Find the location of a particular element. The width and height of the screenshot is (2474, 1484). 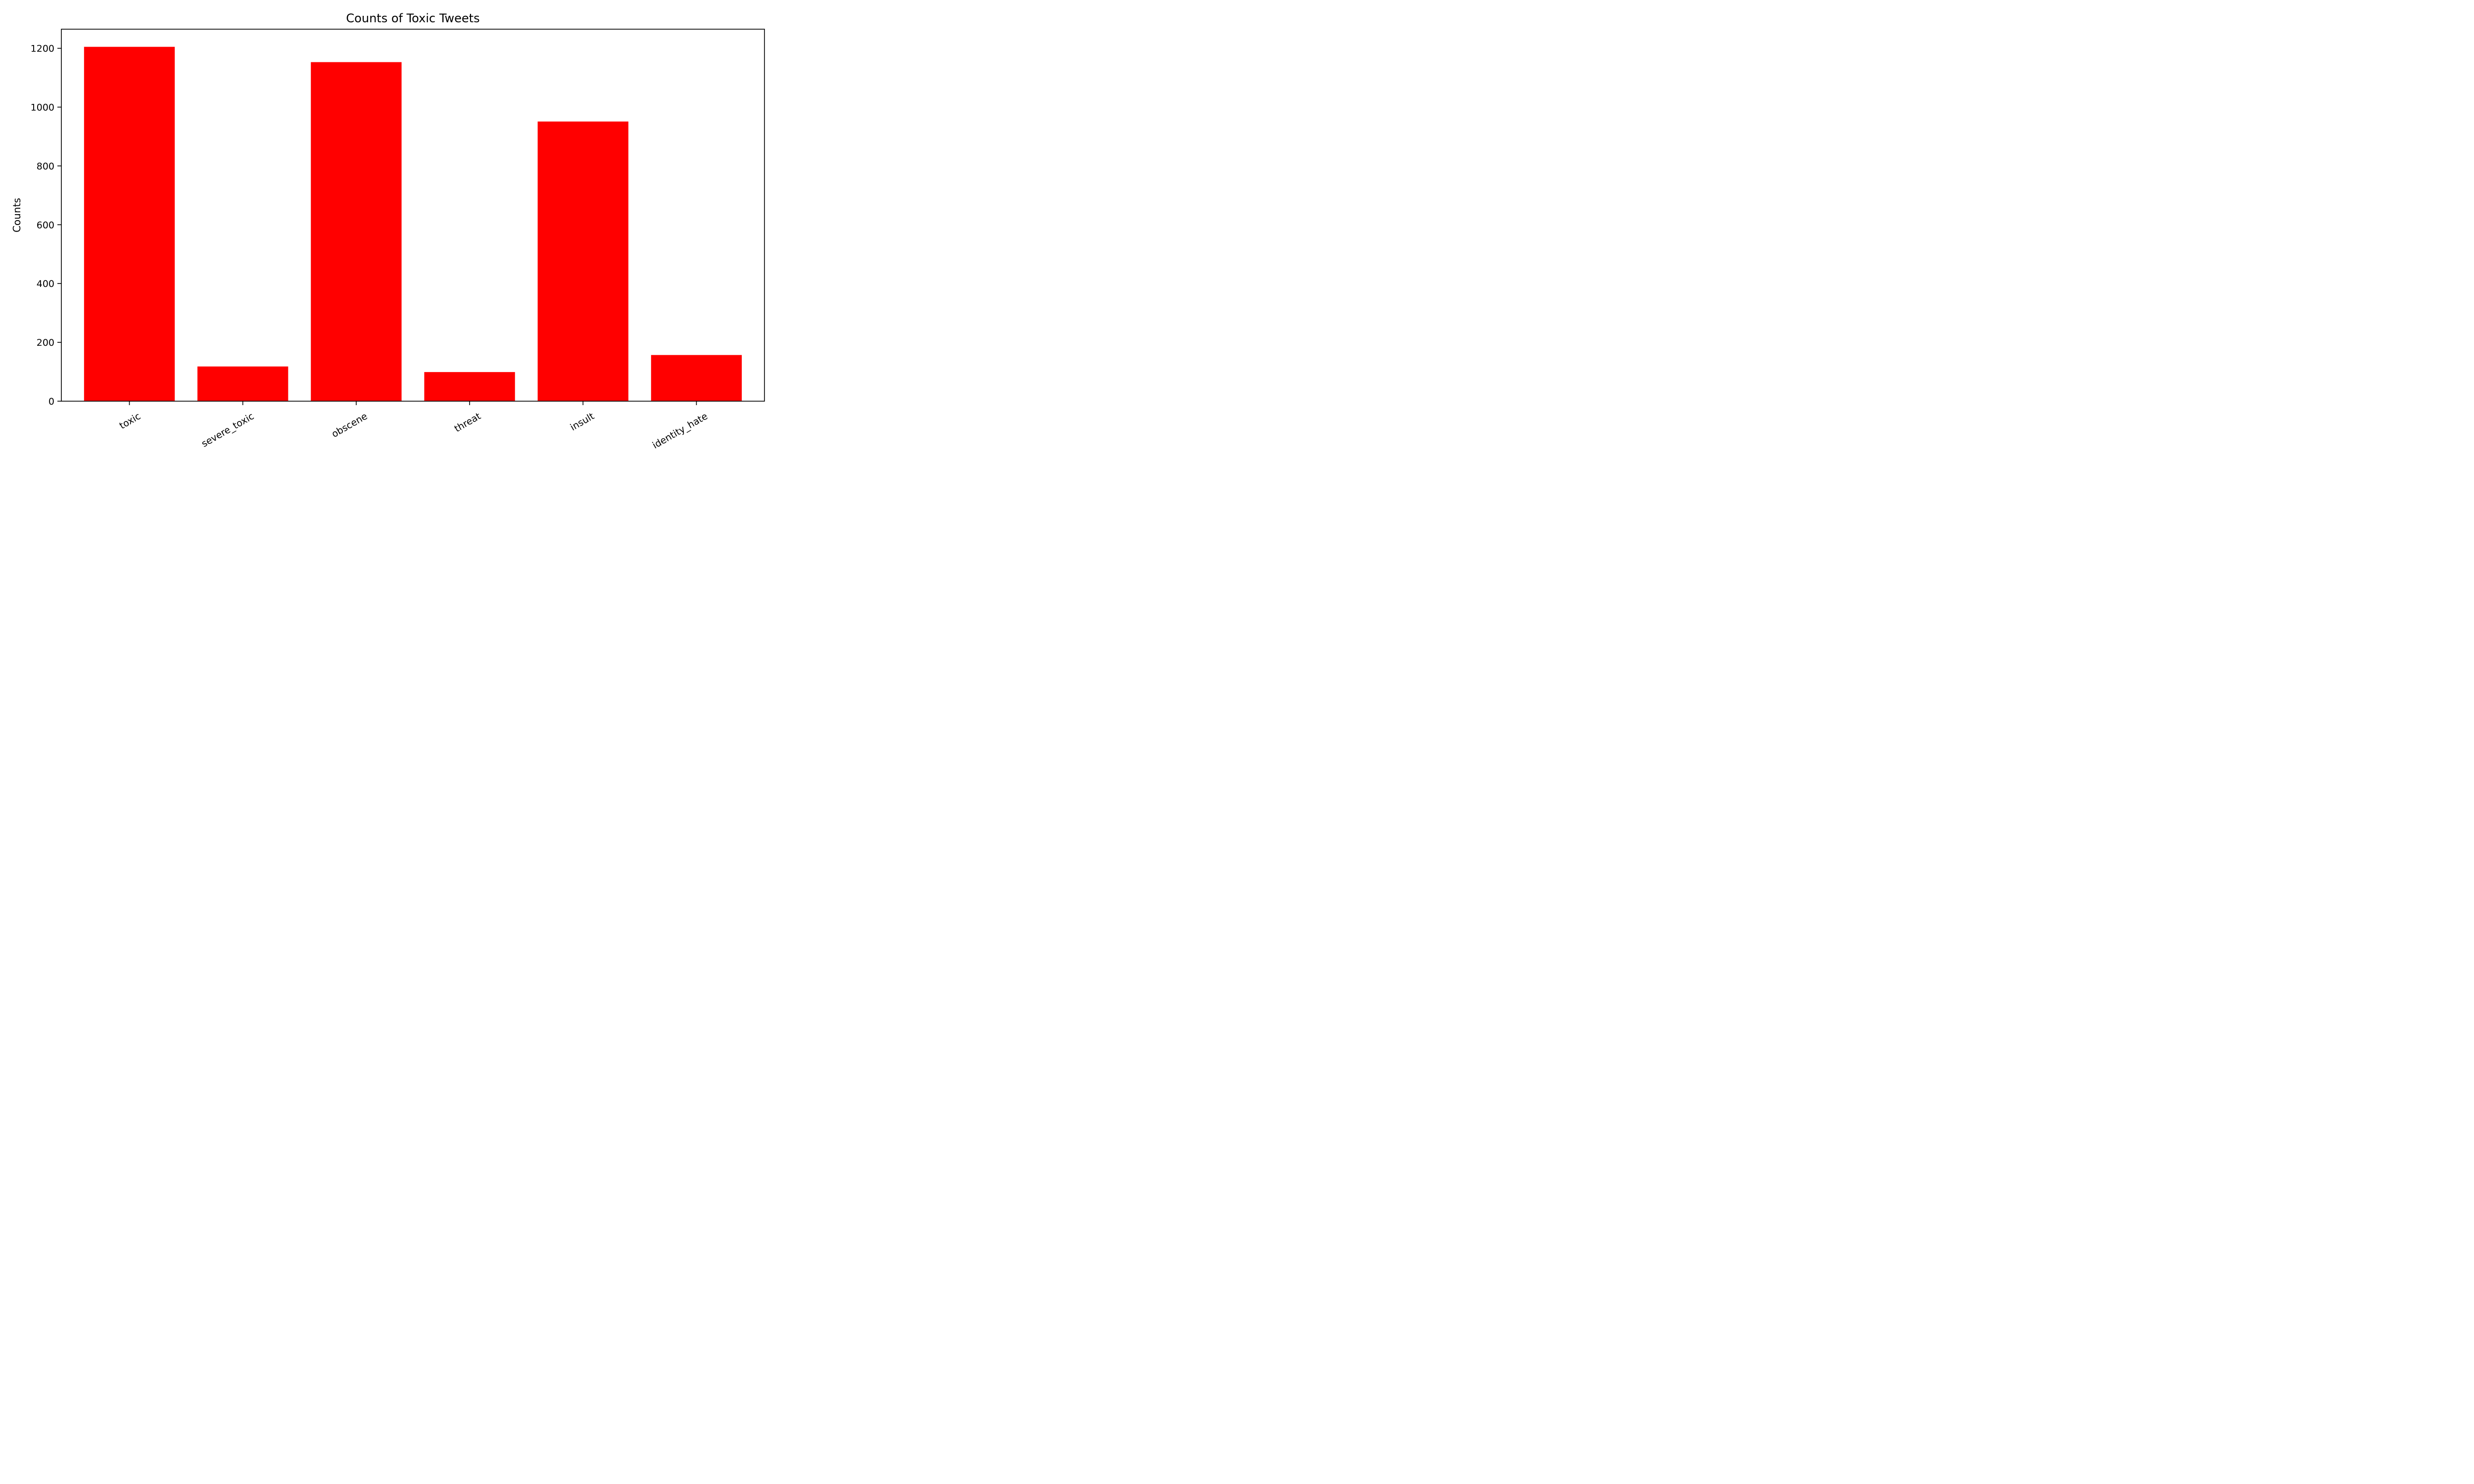

y-axis-ticks: 0 200 400 600 800 1000 1200 is located at coordinates (46, 225).